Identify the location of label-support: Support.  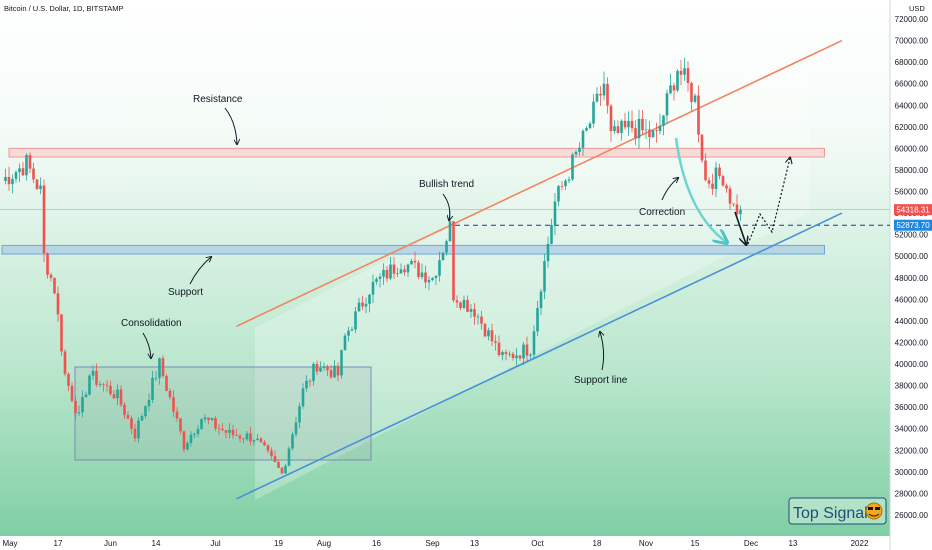
(185, 292).